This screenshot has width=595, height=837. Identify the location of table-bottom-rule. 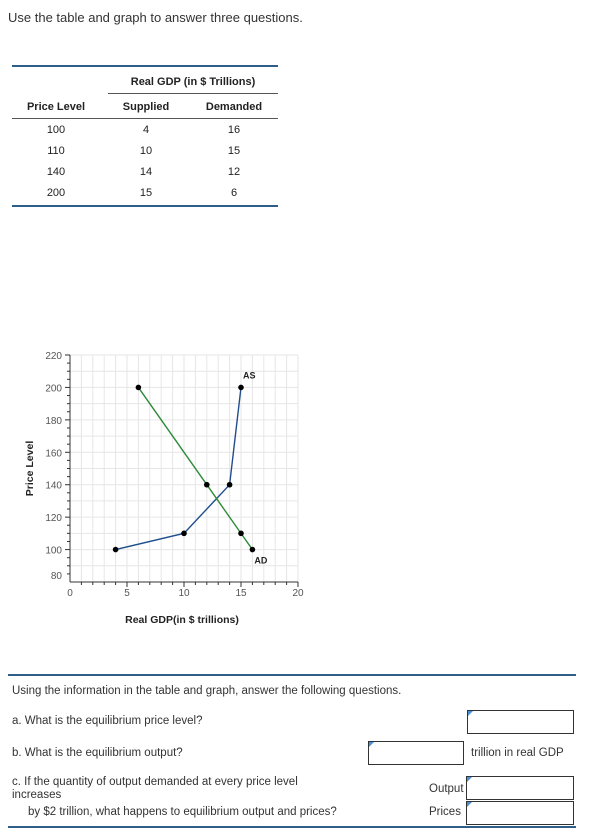
(145, 206).